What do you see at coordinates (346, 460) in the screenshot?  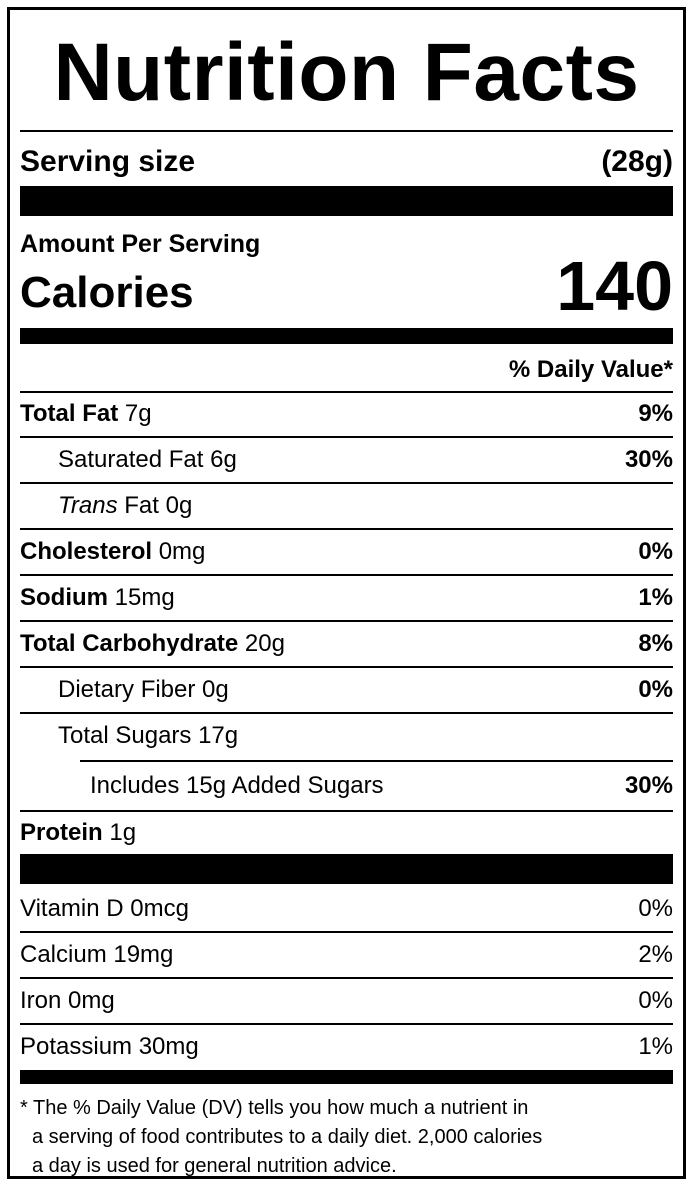 I see `nutrient-row-saturated-fat: Saturated Fat 6g 30%` at bounding box center [346, 460].